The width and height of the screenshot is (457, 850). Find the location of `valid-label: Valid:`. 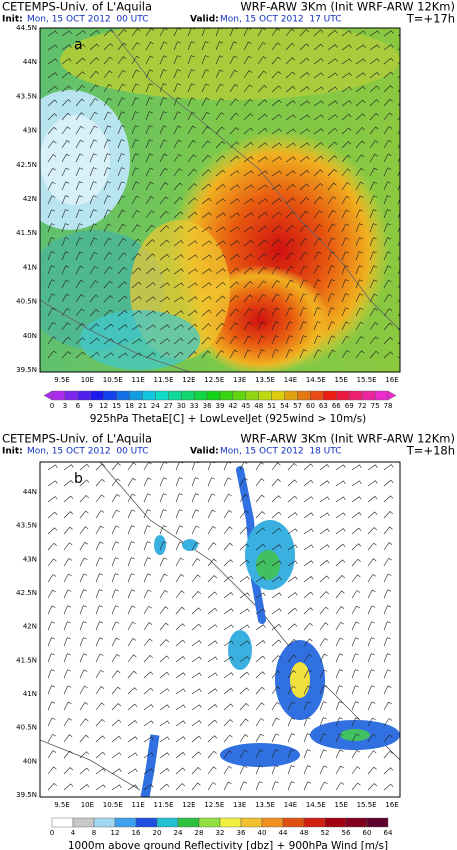

valid-label: Valid: is located at coordinates (204, 20).